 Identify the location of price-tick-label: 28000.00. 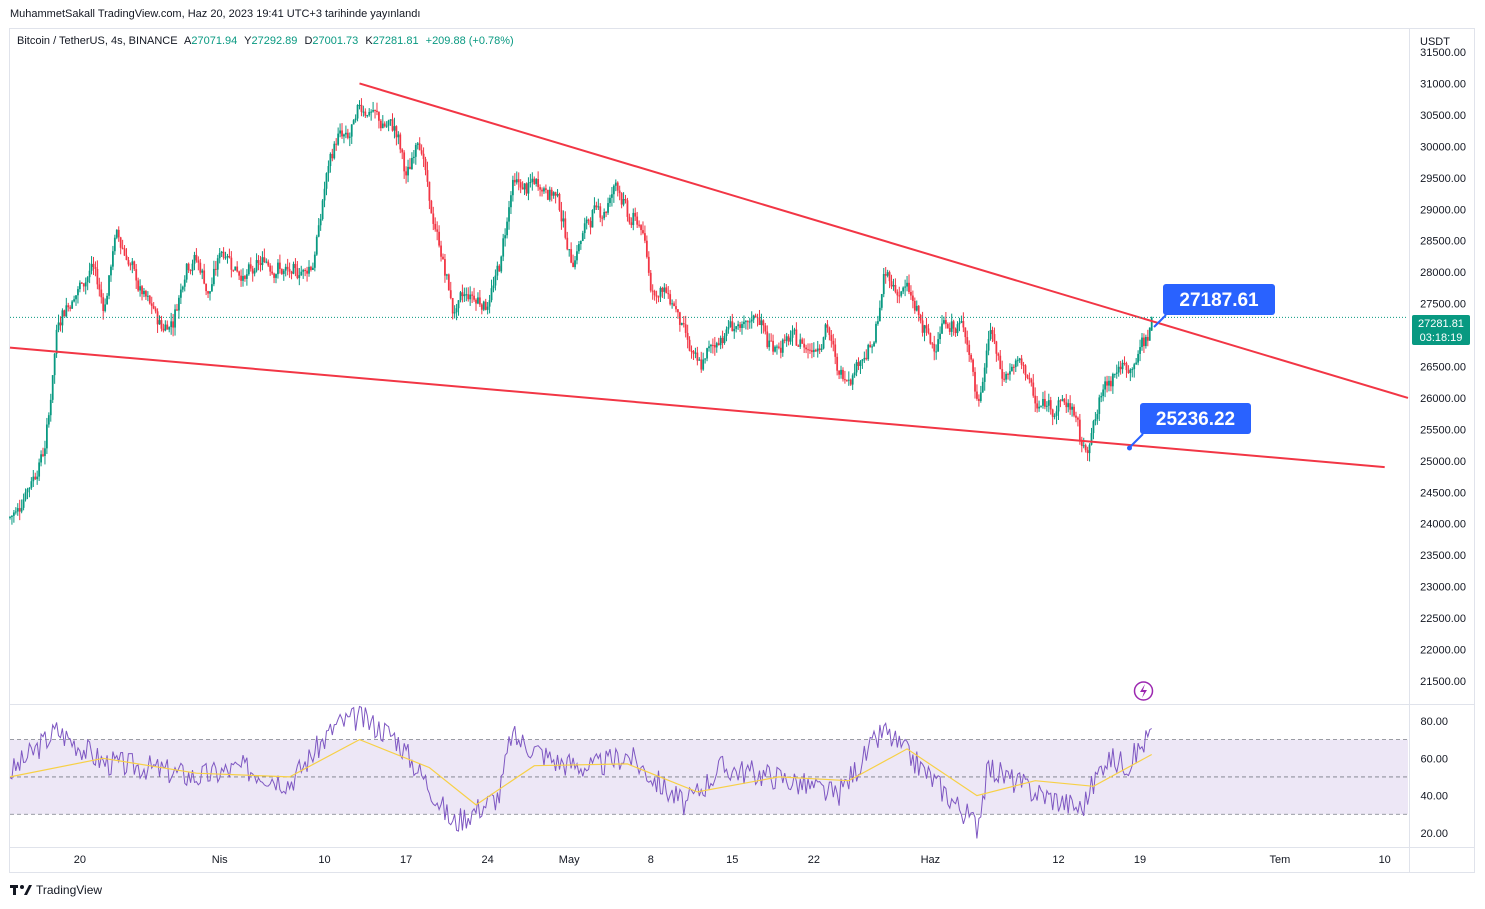
(1443, 273).